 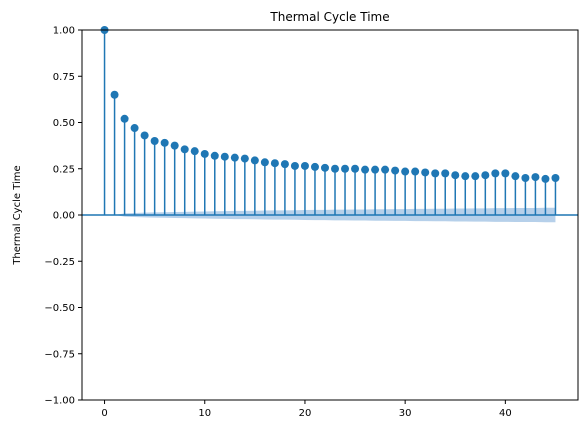 I want to click on x-tick-label: 10, so click(x=204, y=413).